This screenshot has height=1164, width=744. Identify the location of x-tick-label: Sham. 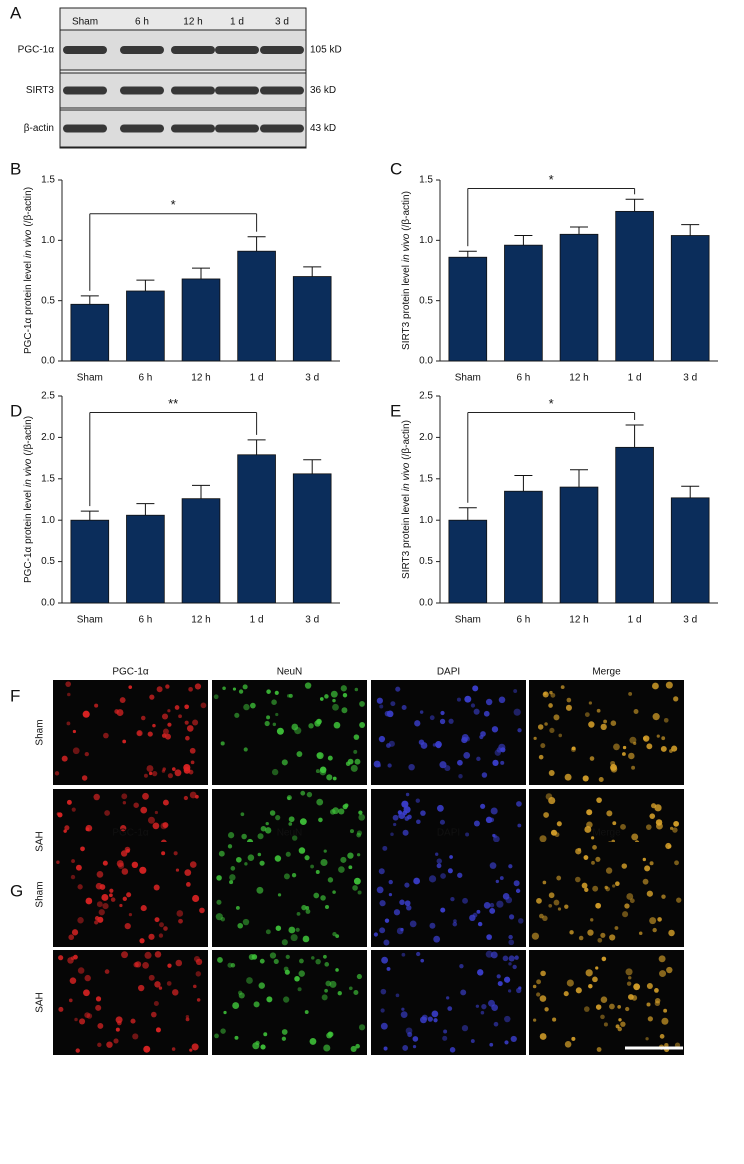
(90, 378).